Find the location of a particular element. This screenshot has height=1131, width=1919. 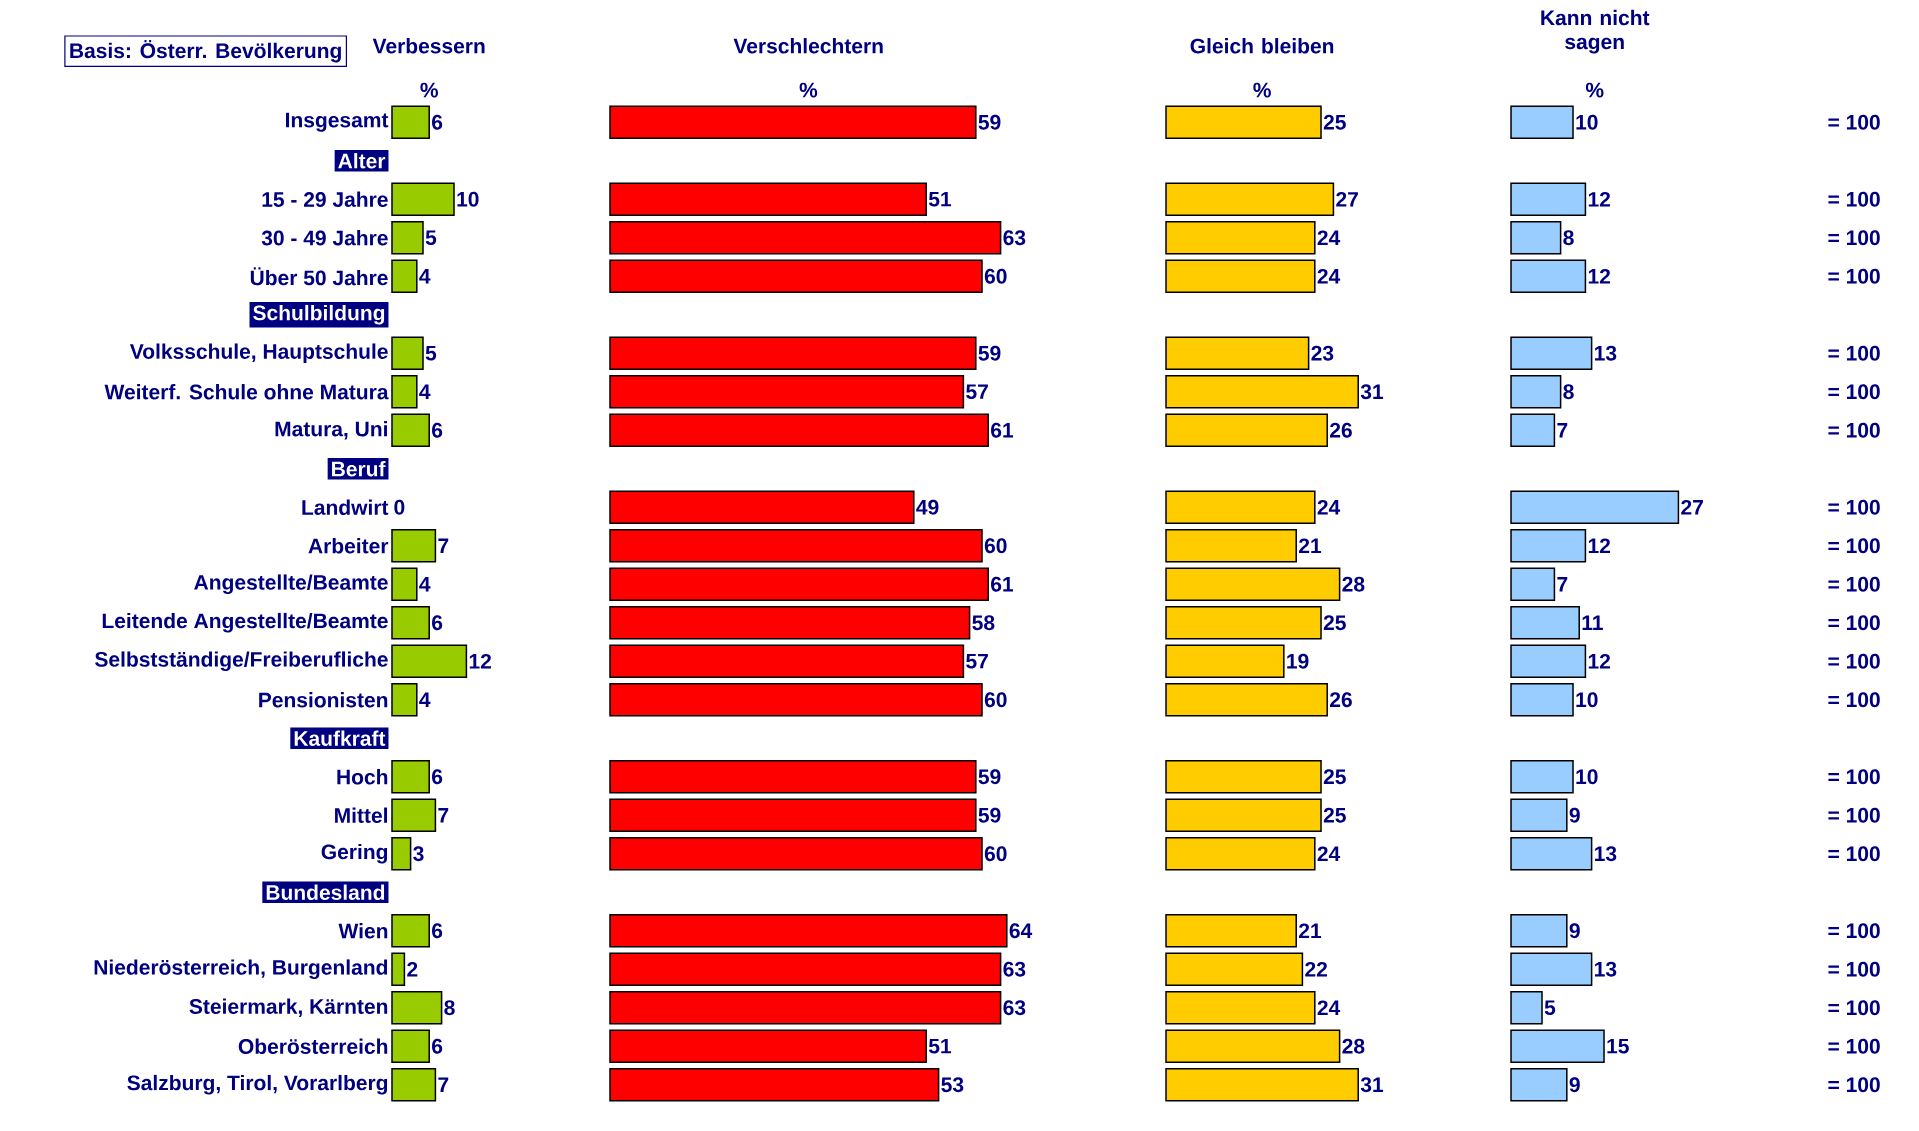

y-tick-label: Bundesland is located at coordinates (325, 892).